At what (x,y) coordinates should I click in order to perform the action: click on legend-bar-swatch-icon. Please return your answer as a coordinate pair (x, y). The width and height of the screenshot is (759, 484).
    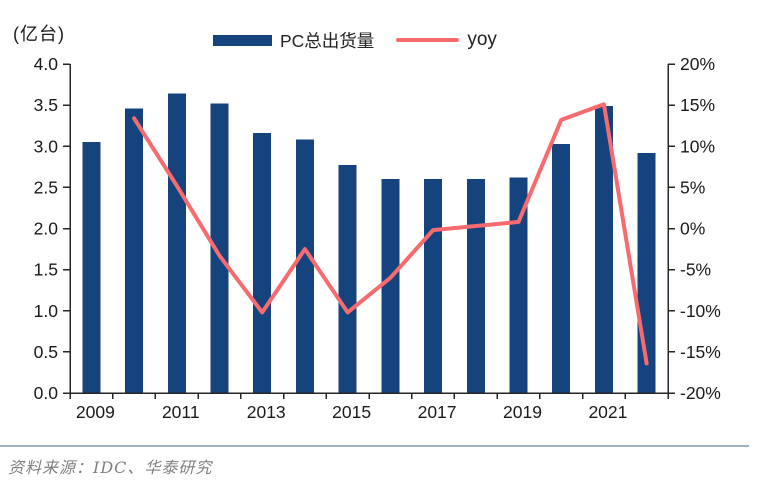
    Looking at the image, I should click on (242, 40).